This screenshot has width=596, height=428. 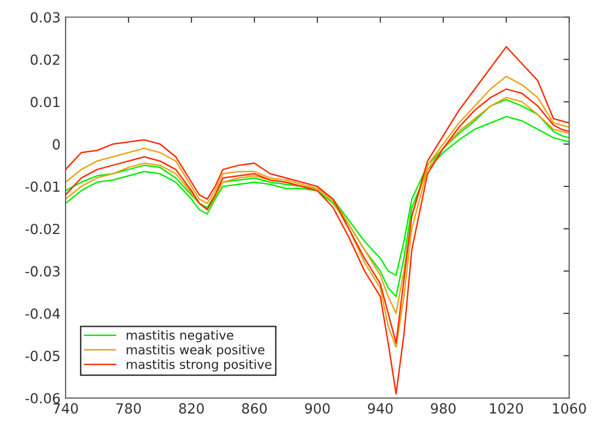 What do you see at coordinates (443, 408) in the screenshot?
I see `x-tick-label: 980` at bounding box center [443, 408].